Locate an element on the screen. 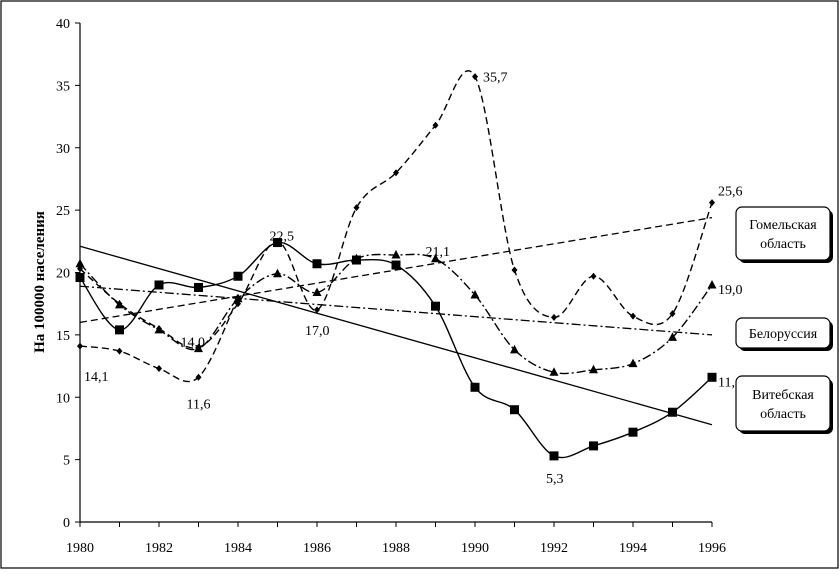  y-tick-label: 0 is located at coordinates (66, 523).